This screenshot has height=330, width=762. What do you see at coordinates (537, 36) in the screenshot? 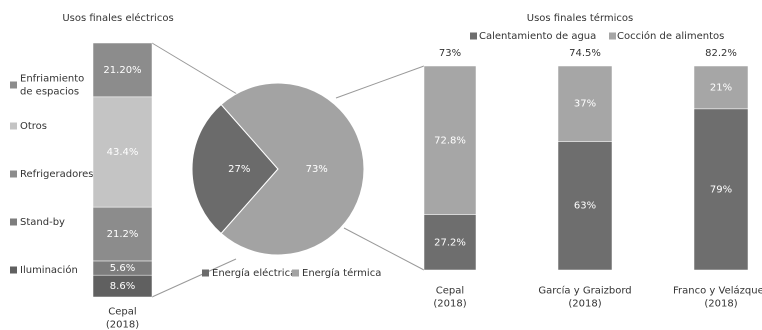
I see `legend-label: Calentamiento de agua` at bounding box center [537, 36].